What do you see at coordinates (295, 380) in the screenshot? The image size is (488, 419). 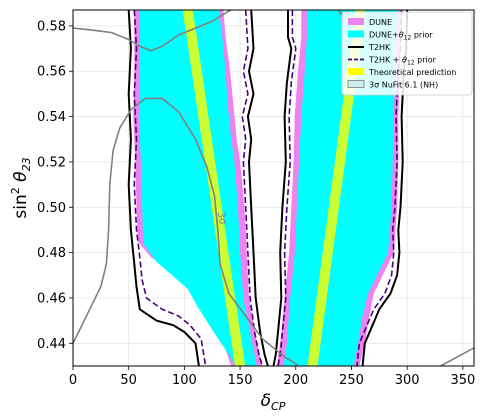 I see `x-tick-label: 200` at bounding box center [295, 380].